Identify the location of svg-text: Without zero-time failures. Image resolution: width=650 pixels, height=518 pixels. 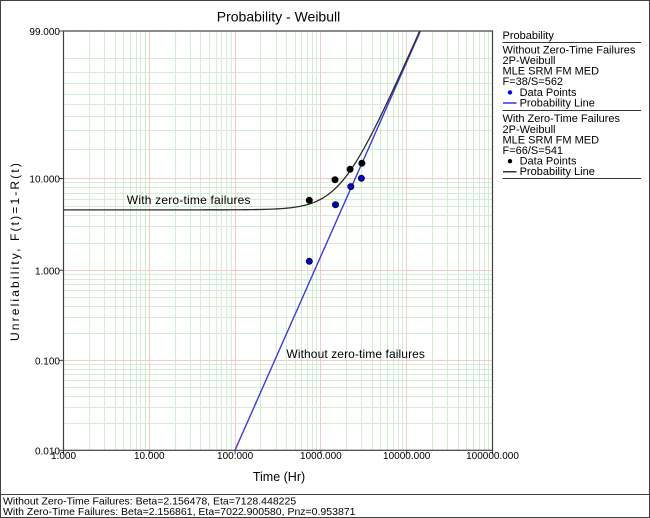
(355, 354).